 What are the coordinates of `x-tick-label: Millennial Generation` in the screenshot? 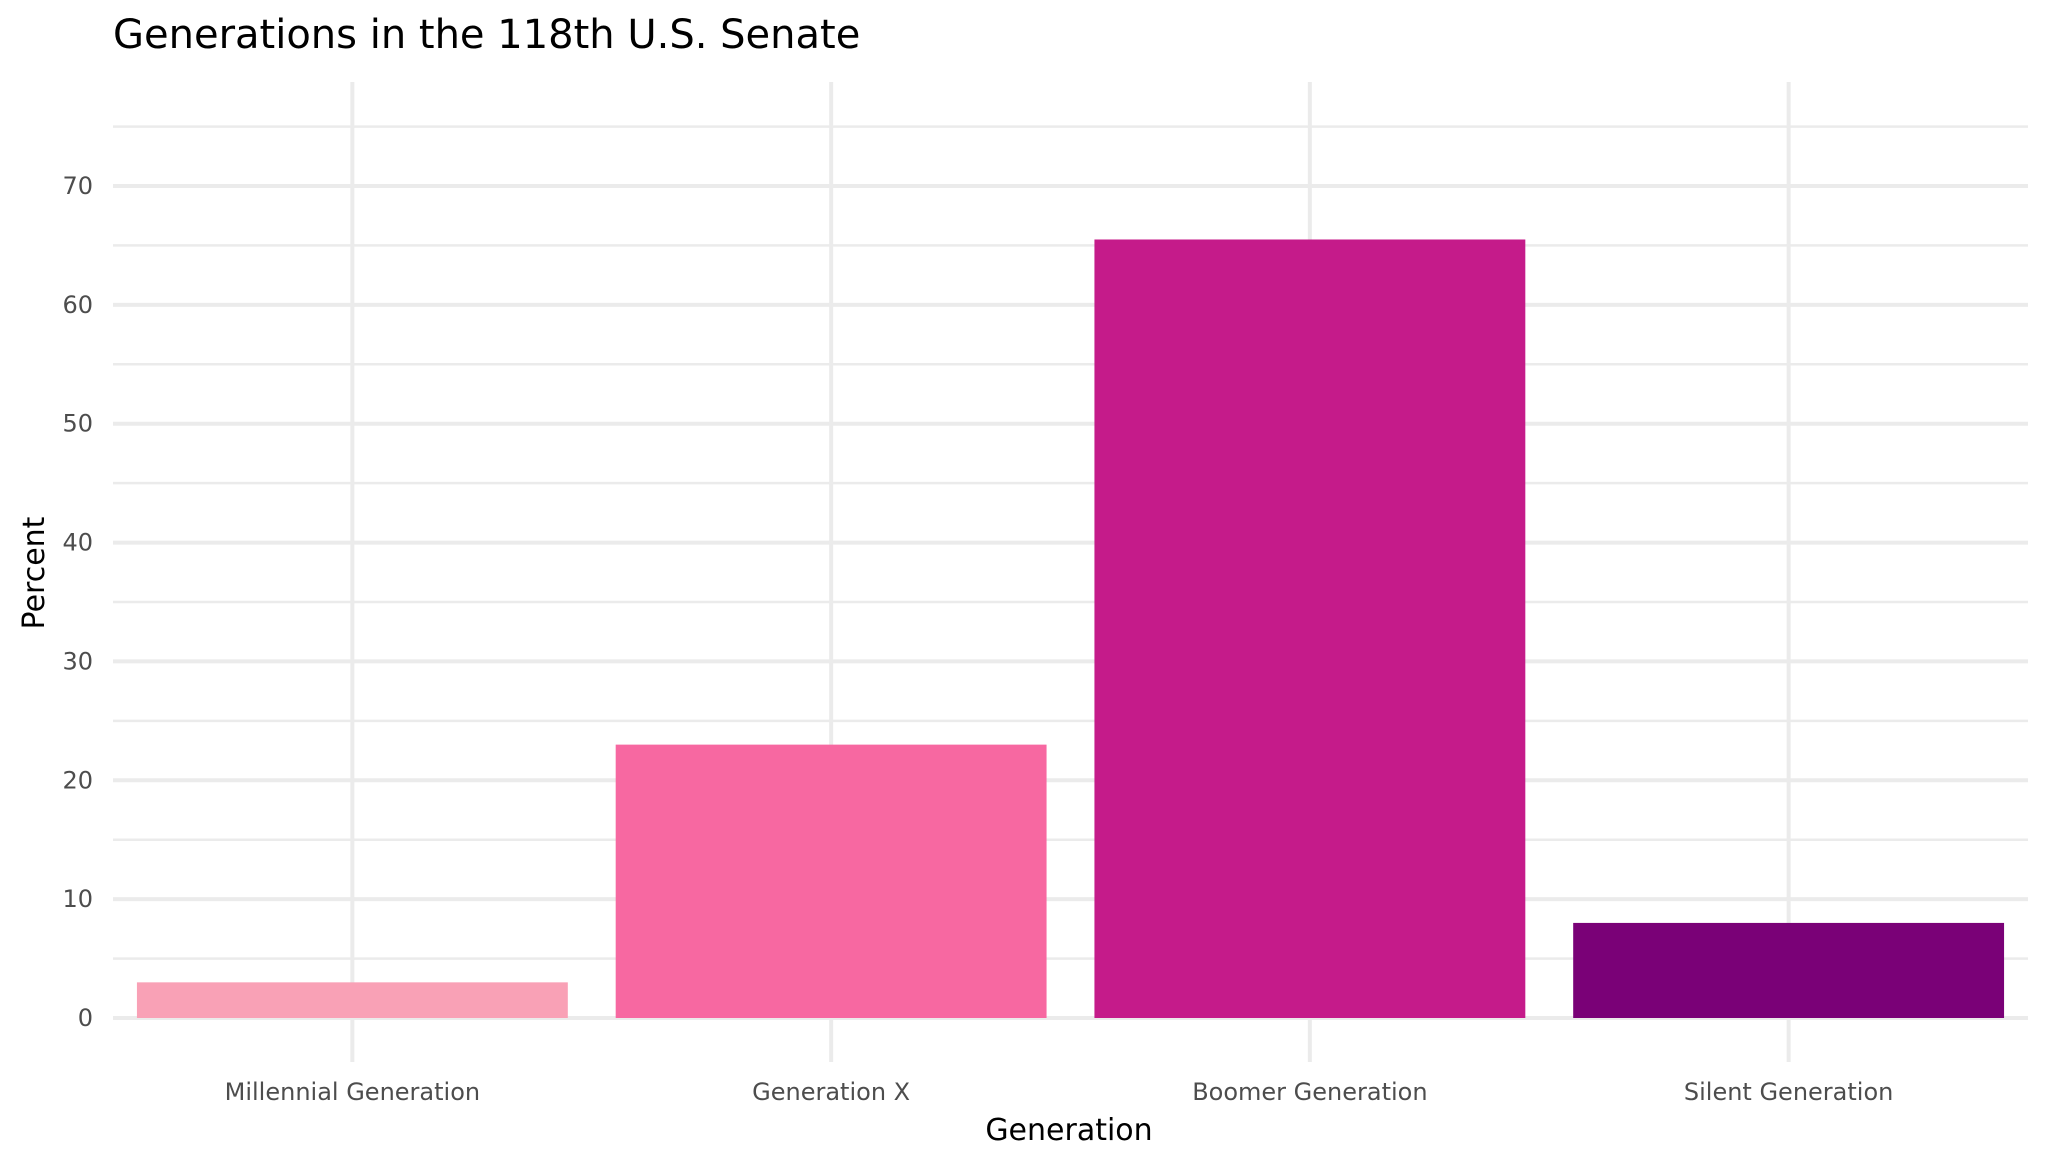 It's located at (352, 1092).